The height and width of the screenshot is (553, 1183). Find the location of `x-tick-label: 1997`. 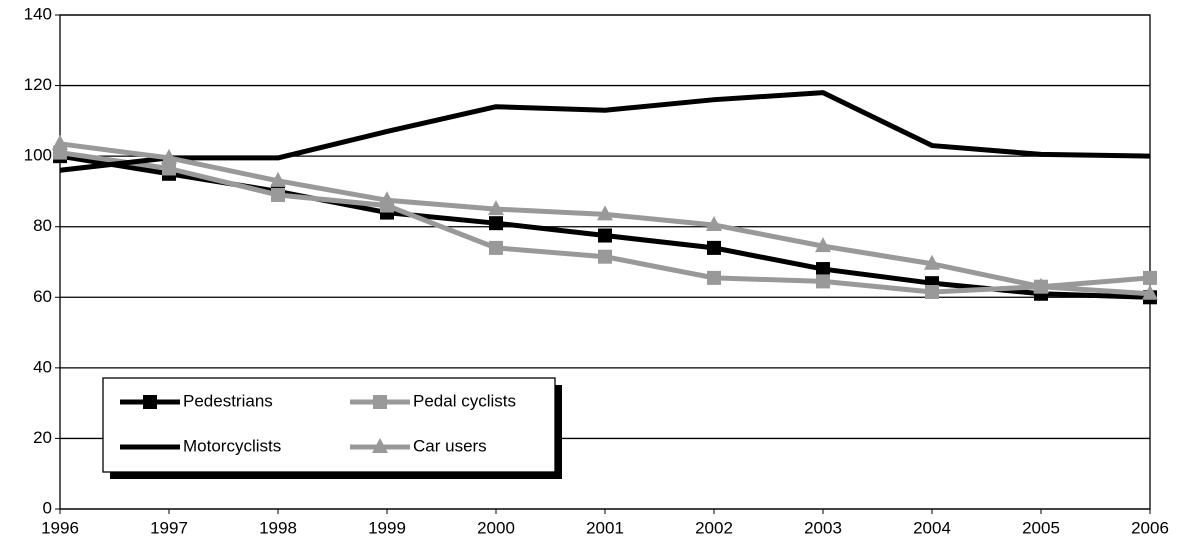

x-tick-label: 1997 is located at coordinates (169, 527).